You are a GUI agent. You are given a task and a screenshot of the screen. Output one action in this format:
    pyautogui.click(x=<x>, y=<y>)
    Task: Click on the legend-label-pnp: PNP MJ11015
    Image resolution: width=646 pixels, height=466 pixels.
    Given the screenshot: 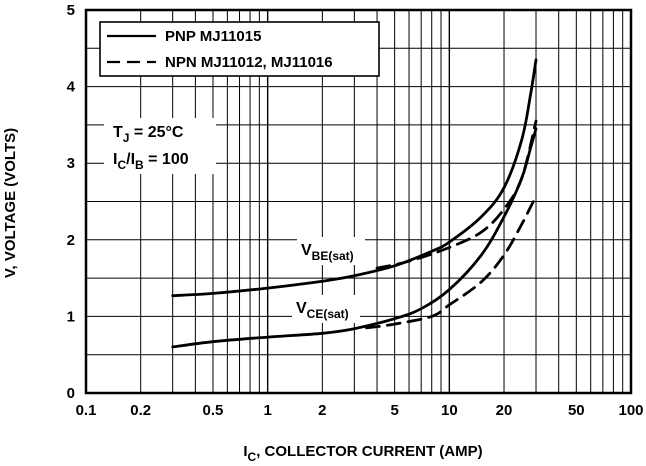 What is the action you would take?
    pyautogui.click(x=213, y=36)
    